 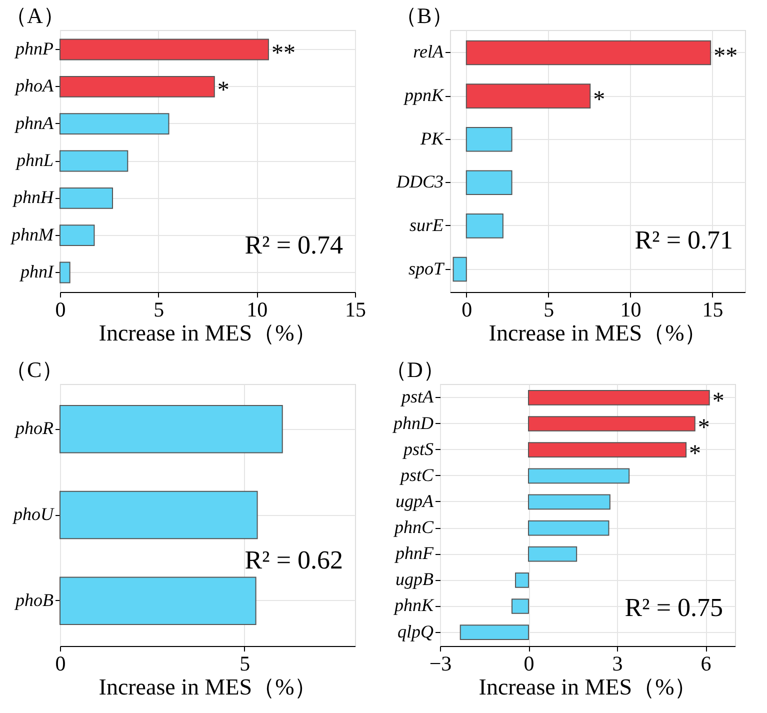 I want to click on y-tick-label: pstA, so click(x=416, y=396).